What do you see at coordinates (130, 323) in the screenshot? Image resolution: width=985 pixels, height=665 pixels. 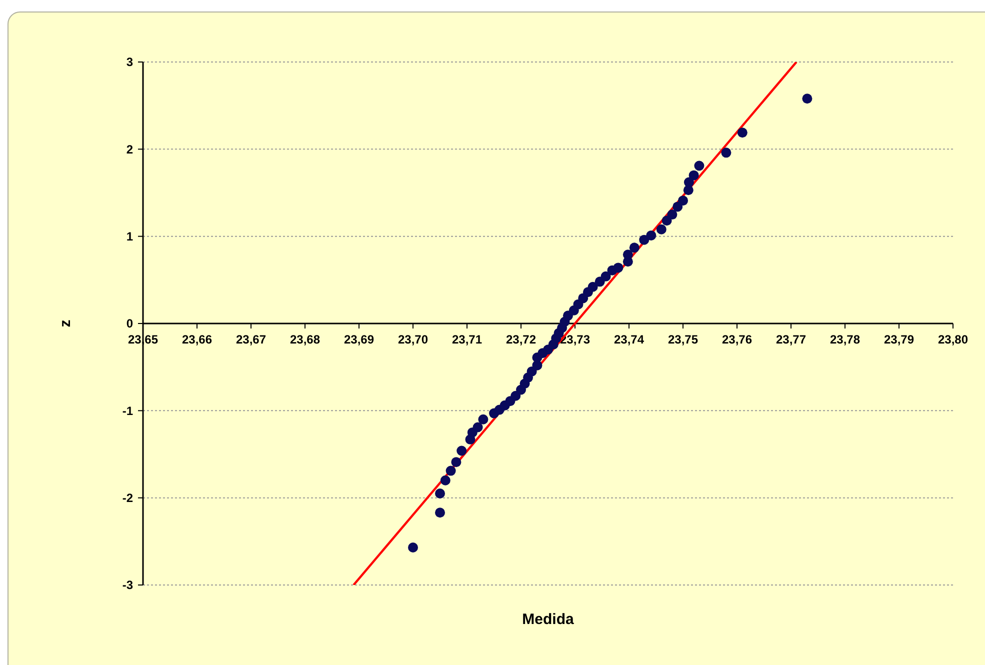 I see `y-tick-label: 0` at bounding box center [130, 323].